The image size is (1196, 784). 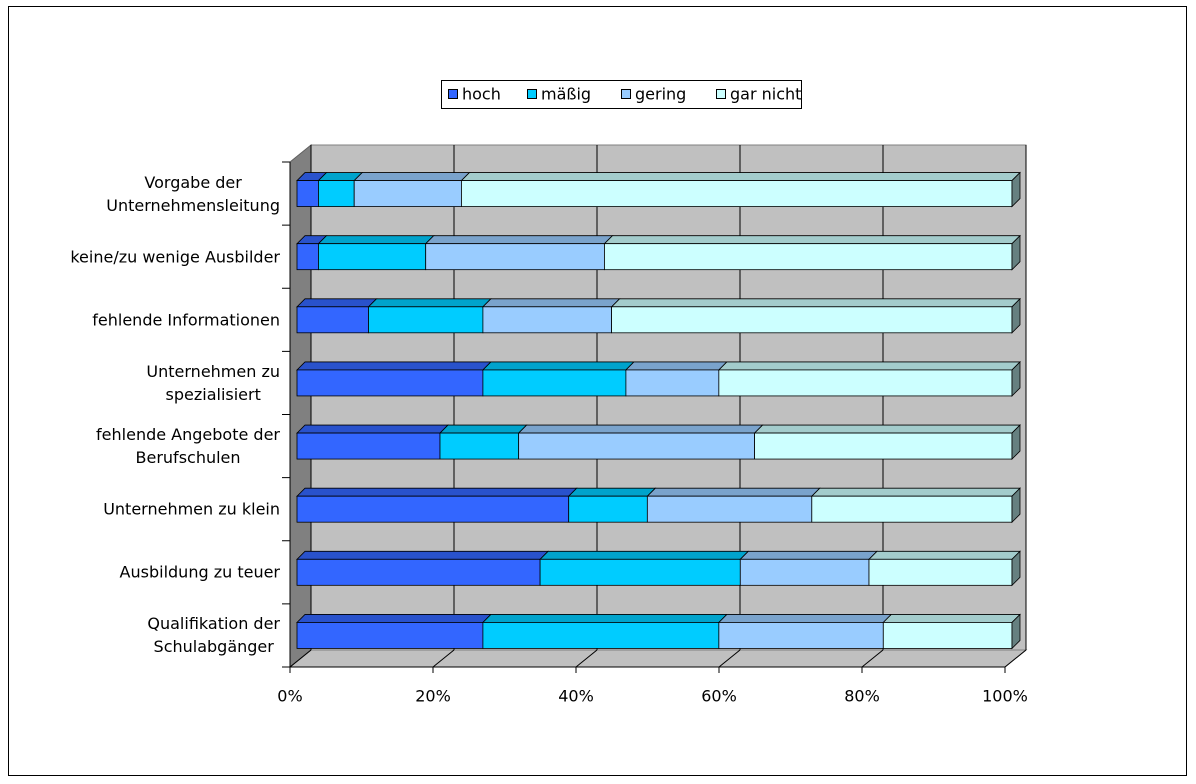 I want to click on y-tick-label-box: Vorgabe der Unternehmensleitung, so click(x=193, y=194).